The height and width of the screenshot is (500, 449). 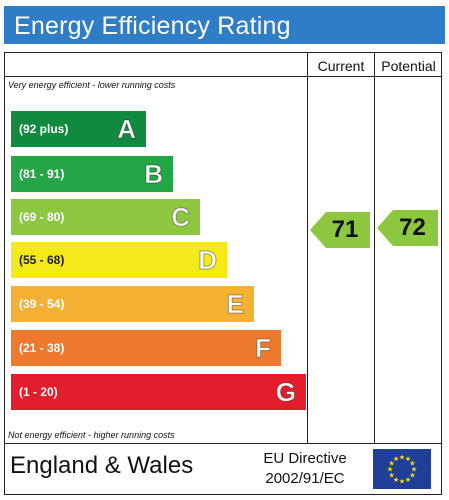 What do you see at coordinates (42, 217) in the screenshot?
I see `band-range-label: (69 - 80)` at bounding box center [42, 217].